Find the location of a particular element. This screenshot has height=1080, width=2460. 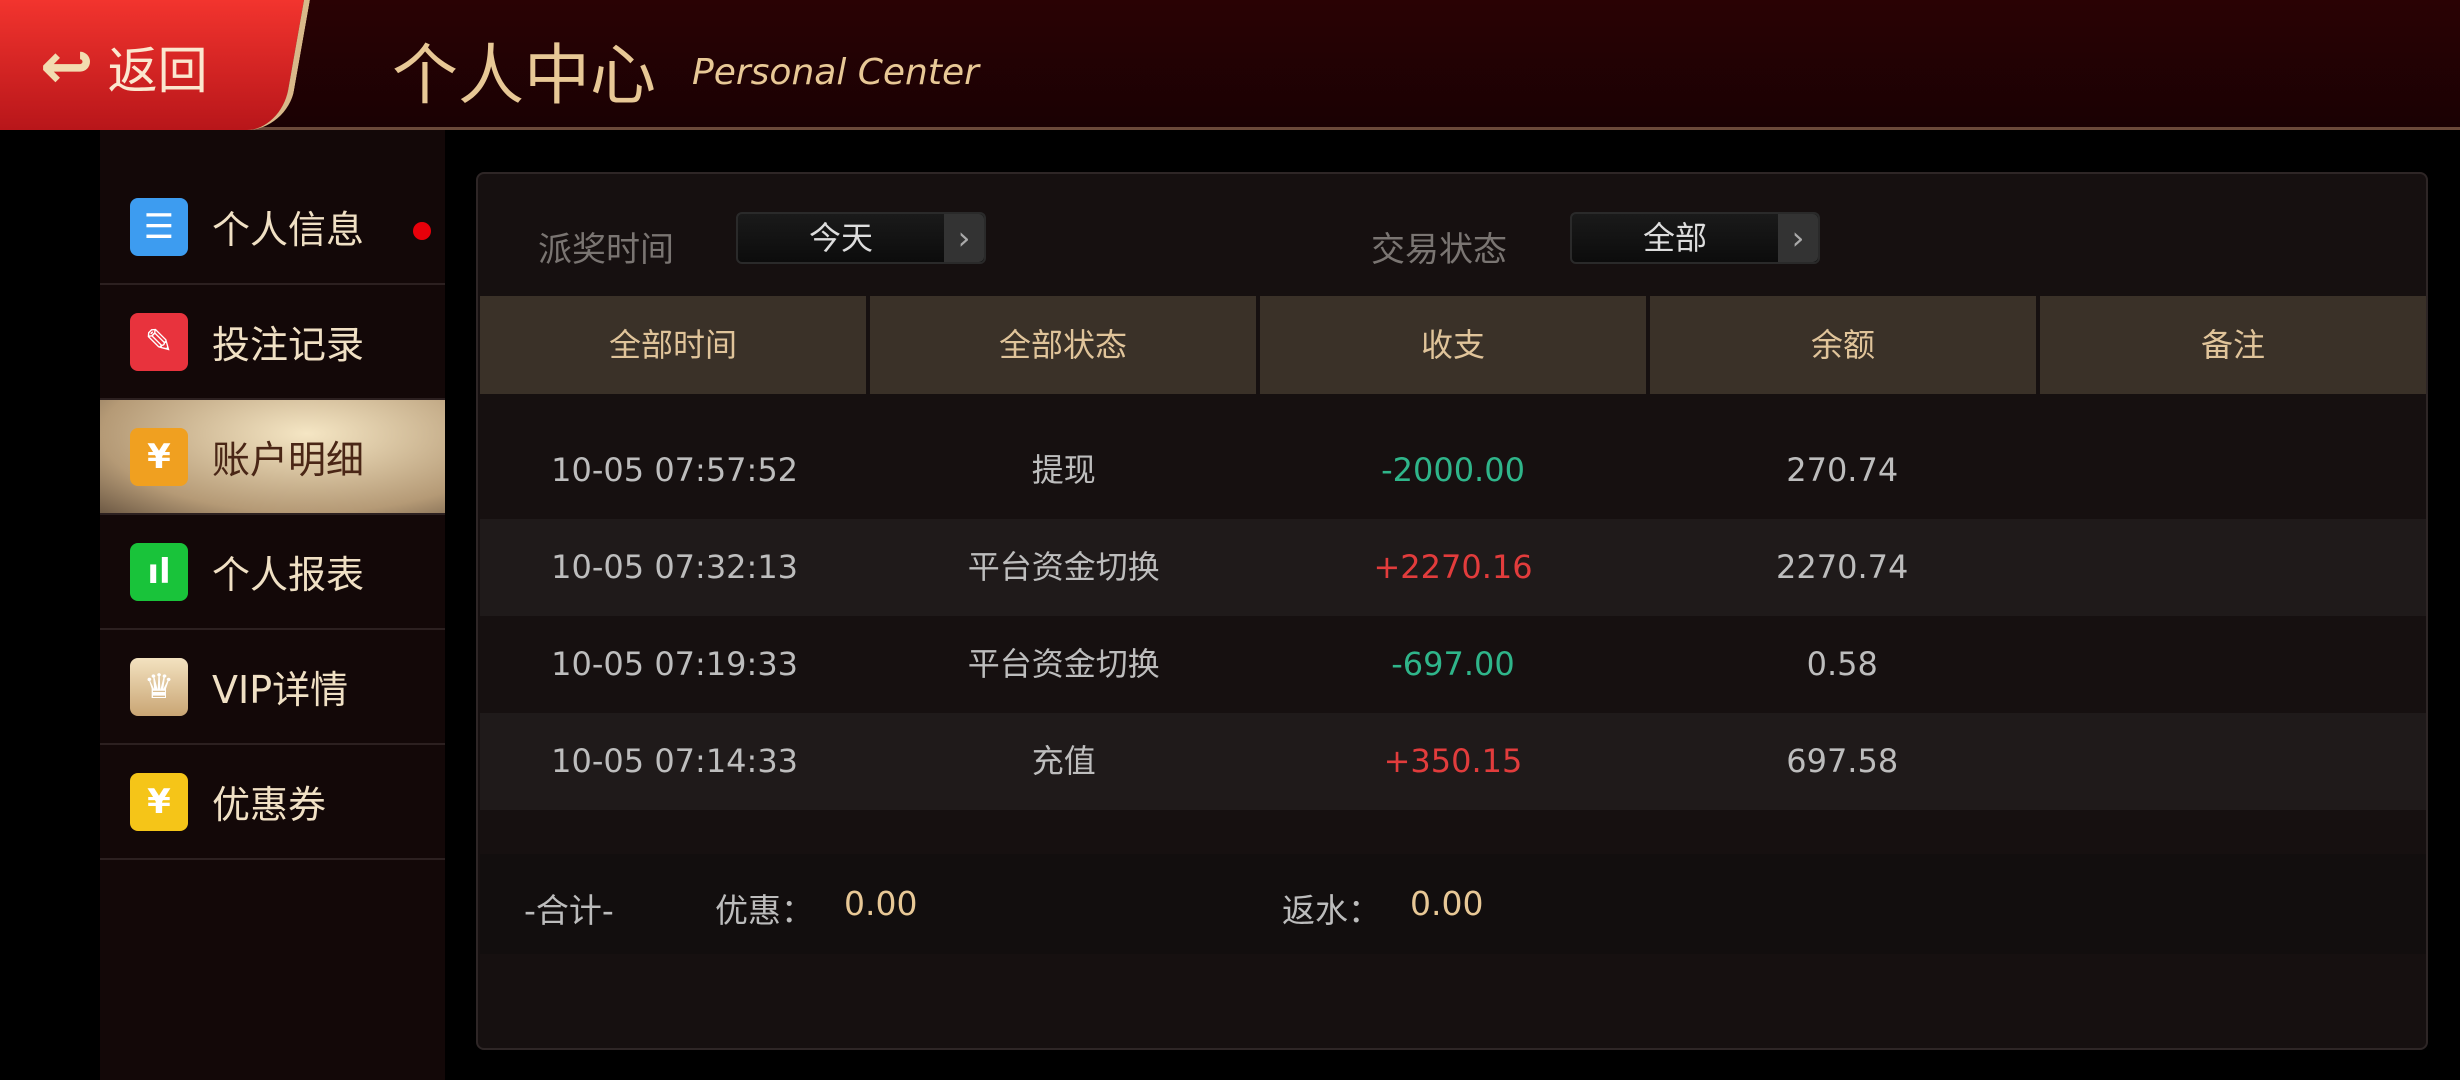

table-row: 10-05 07:32:13 平台资金切换 +2270.16 2270.74 is located at coordinates (1453, 567).